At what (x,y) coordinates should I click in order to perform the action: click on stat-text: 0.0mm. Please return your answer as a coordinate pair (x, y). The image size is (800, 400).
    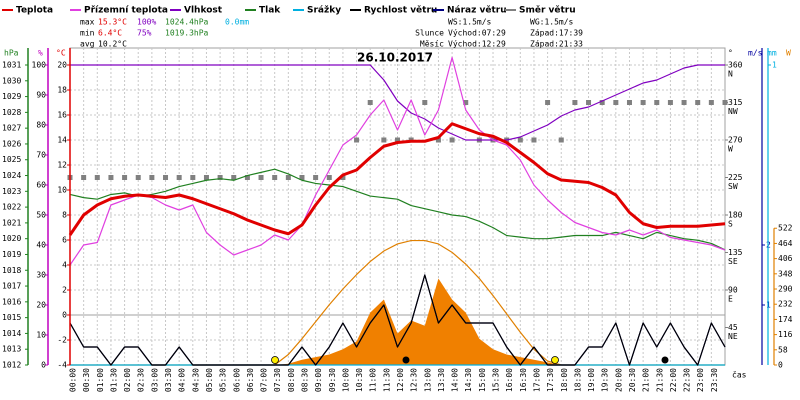
    Looking at the image, I should click on (237, 22).